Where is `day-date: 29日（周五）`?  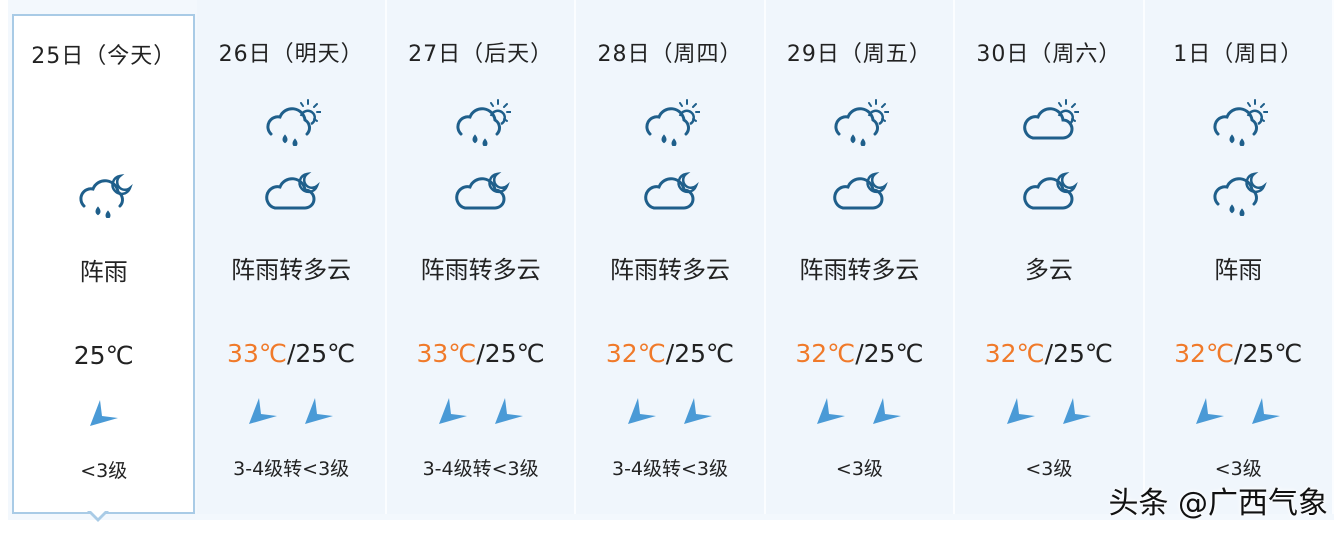 day-date: 29日（周五） is located at coordinates (859, 54).